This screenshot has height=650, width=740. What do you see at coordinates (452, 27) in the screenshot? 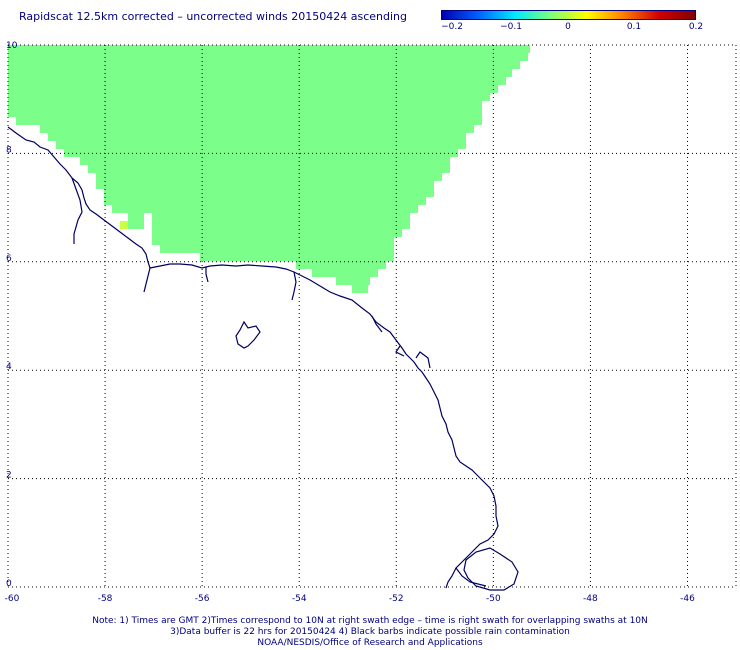
I see `colorbar-tick-label: −0.2` at bounding box center [452, 27].